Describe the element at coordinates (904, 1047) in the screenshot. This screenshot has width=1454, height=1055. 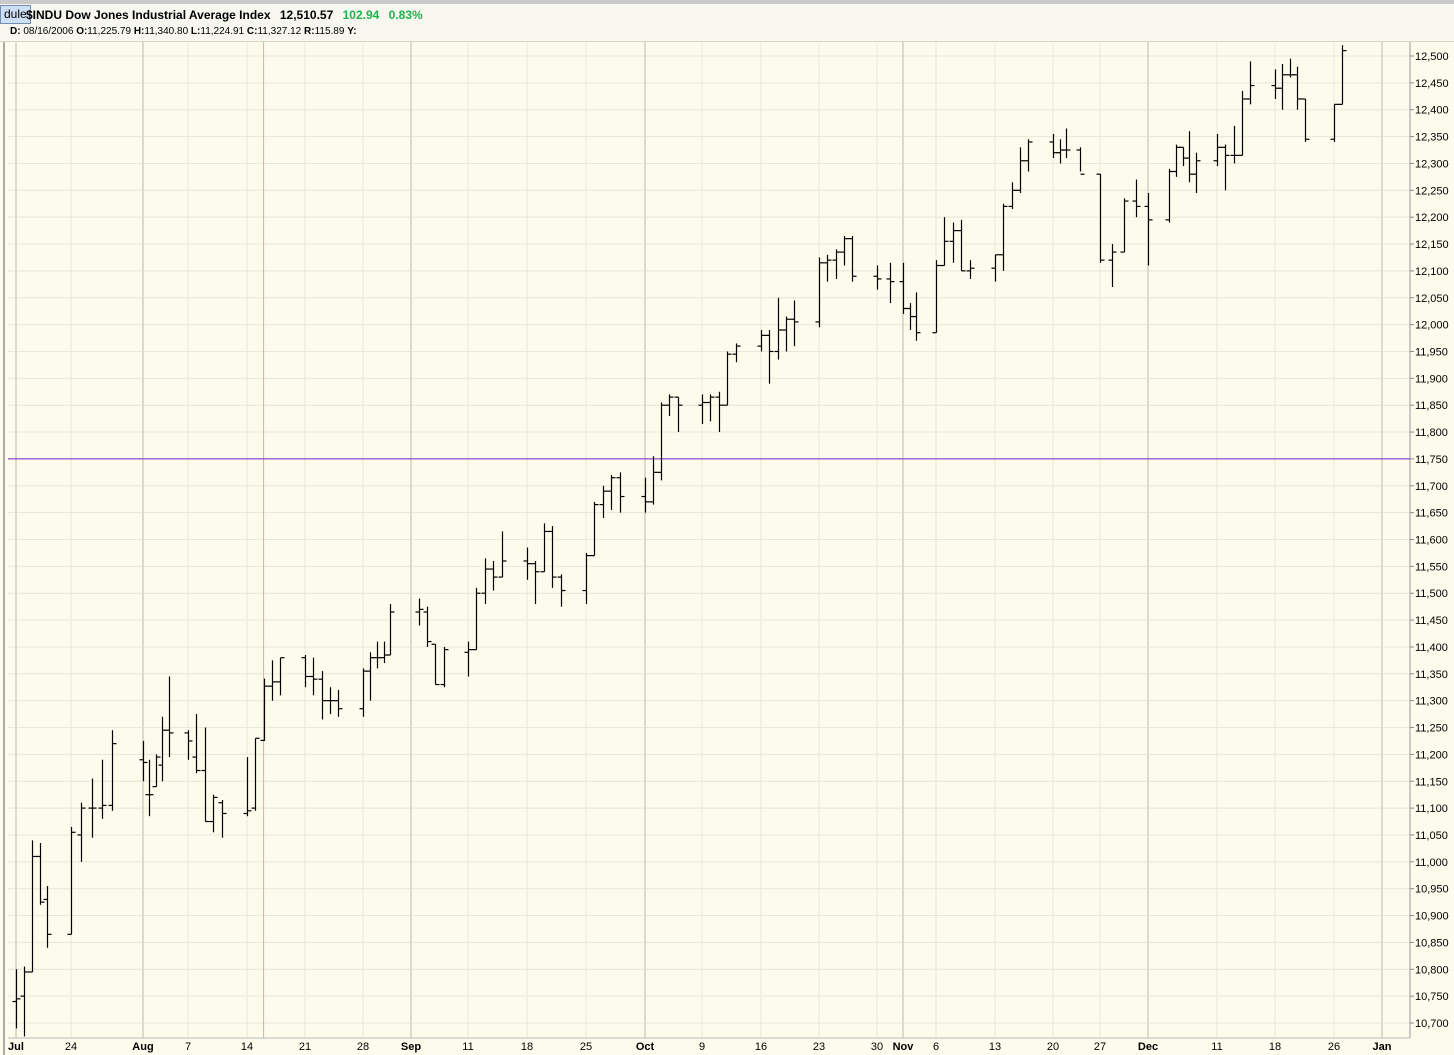
I see `x-tick-label: Nov` at that location.